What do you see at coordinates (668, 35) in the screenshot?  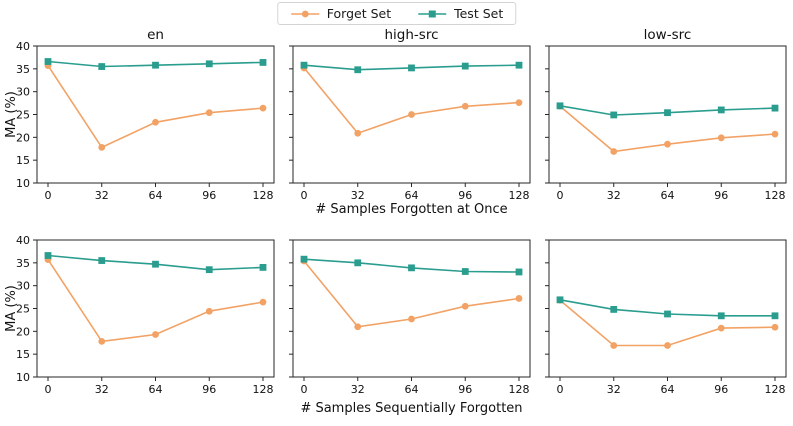 I see `subplot-title: low-src` at bounding box center [668, 35].